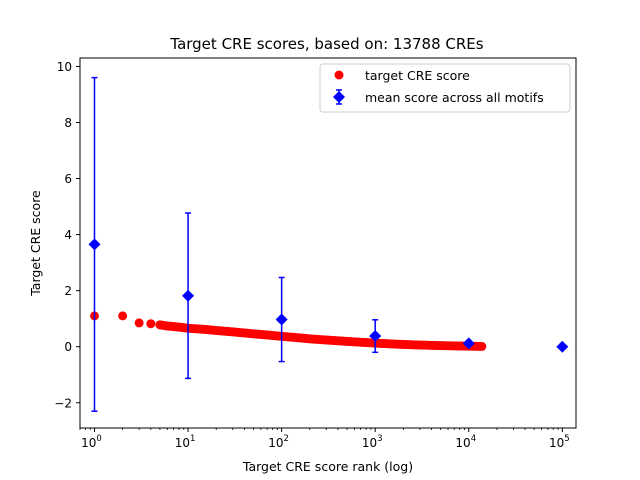 The image size is (640, 480). Describe the element at coordinates (68, 347) in the screenshot. I see `y-tick-label: 0` at that location.